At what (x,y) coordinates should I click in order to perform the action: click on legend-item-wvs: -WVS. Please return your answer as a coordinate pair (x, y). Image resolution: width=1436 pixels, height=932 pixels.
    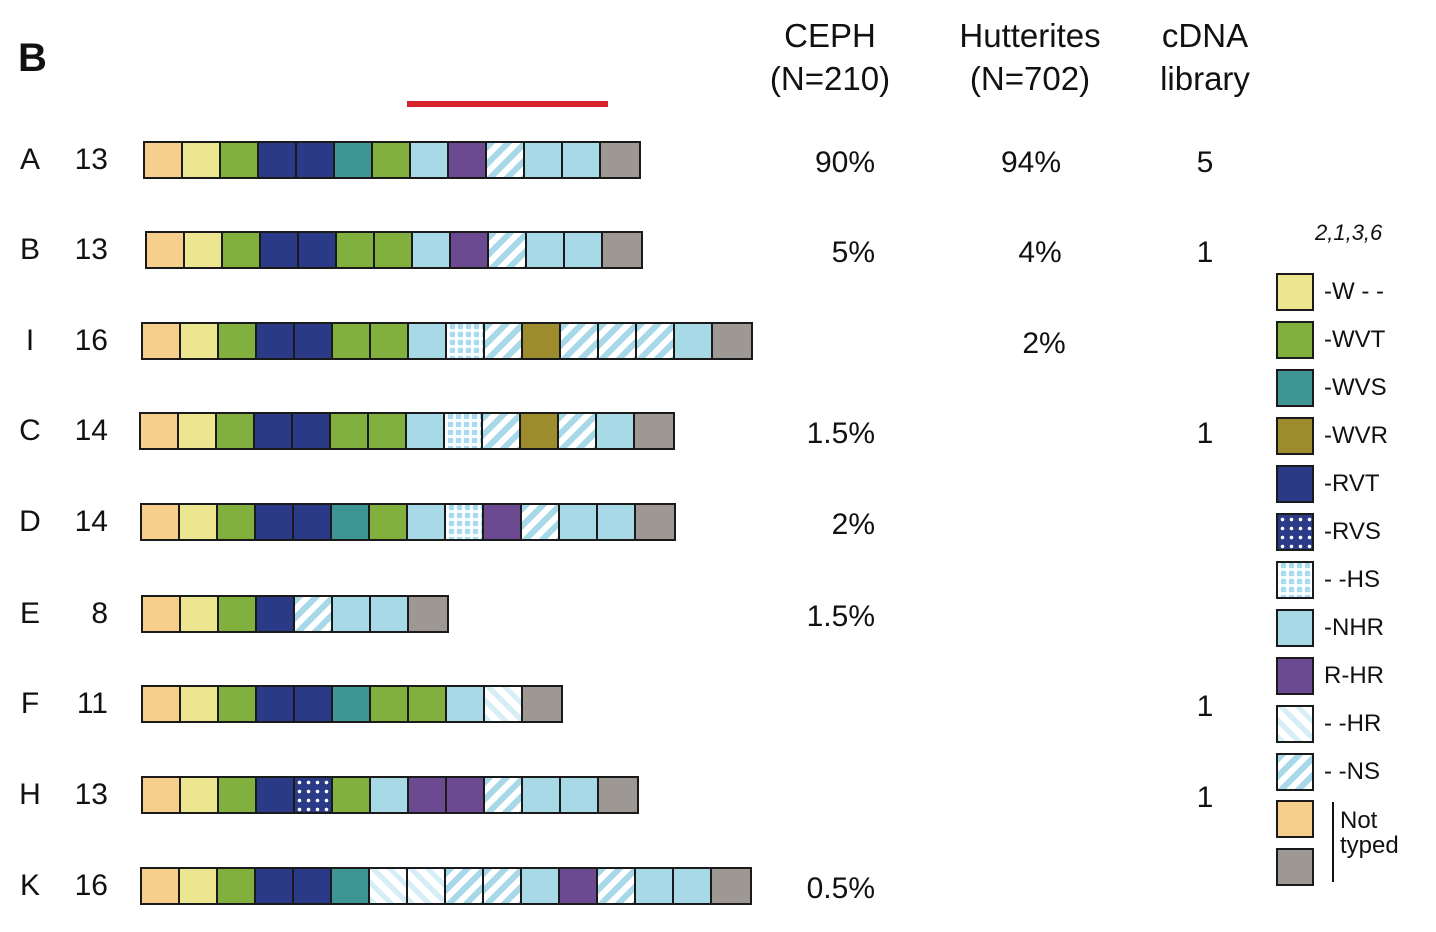
    Looking at the image, I should click on (1332, 388).